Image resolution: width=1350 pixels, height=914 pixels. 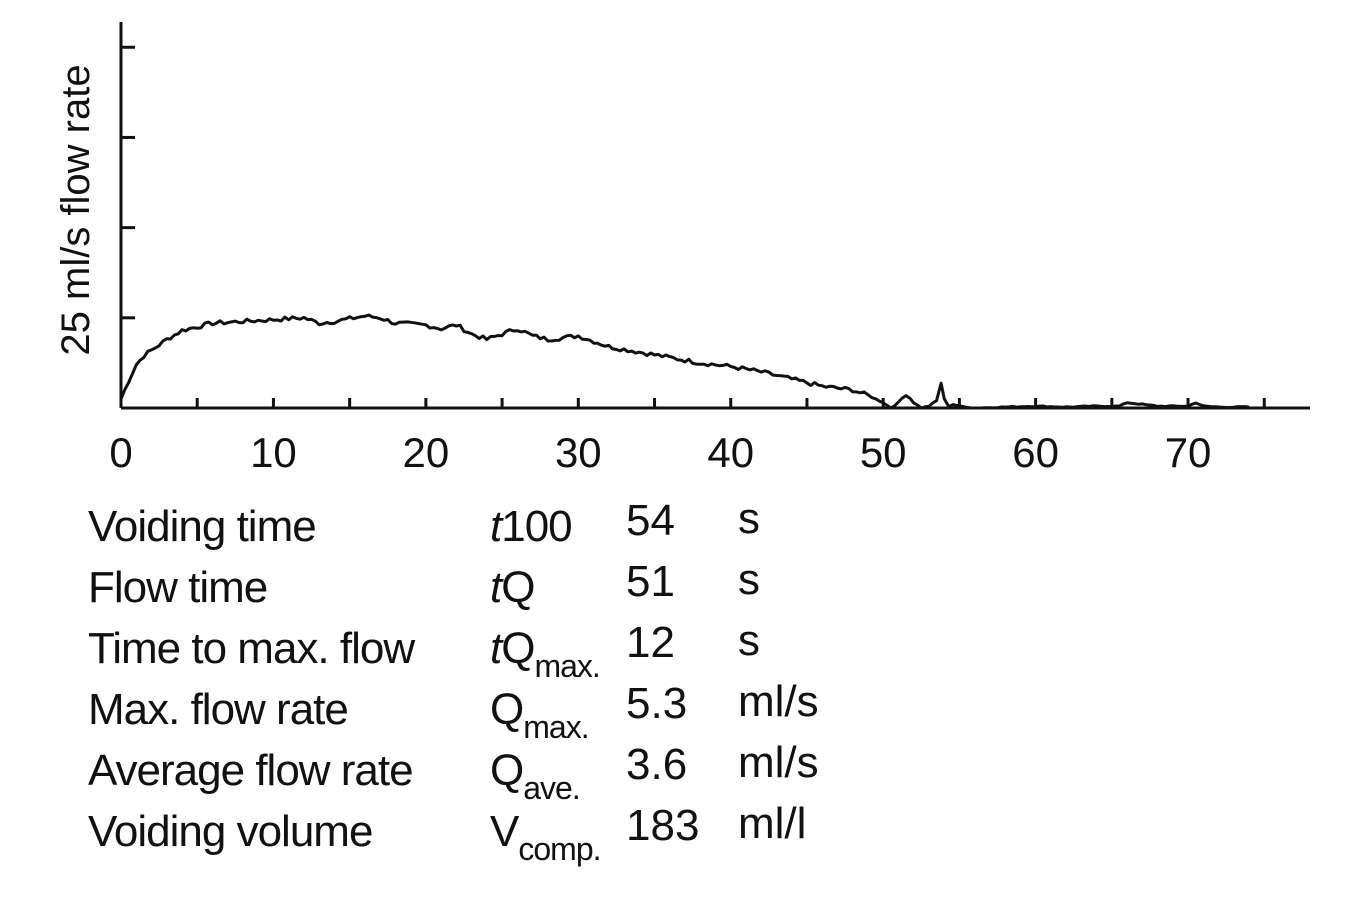 What do you see at coordinates (535, 776) in the screenshot?
I see `param-symbol: Qave.` at bounding box center [535, 776].